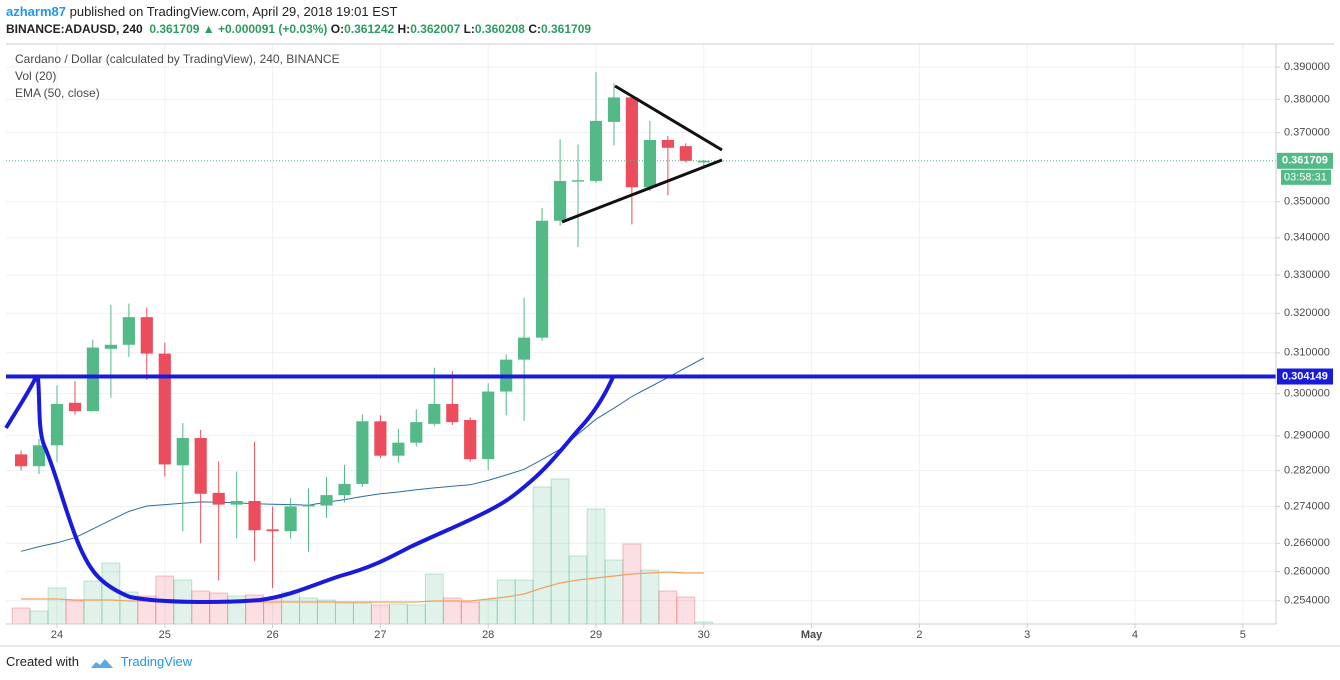 The height and width of the screenshot is (680, 1340). Describe the element at coordinates (534, 29) in the screenshot. I see `ohlc-label: C:` at that location.